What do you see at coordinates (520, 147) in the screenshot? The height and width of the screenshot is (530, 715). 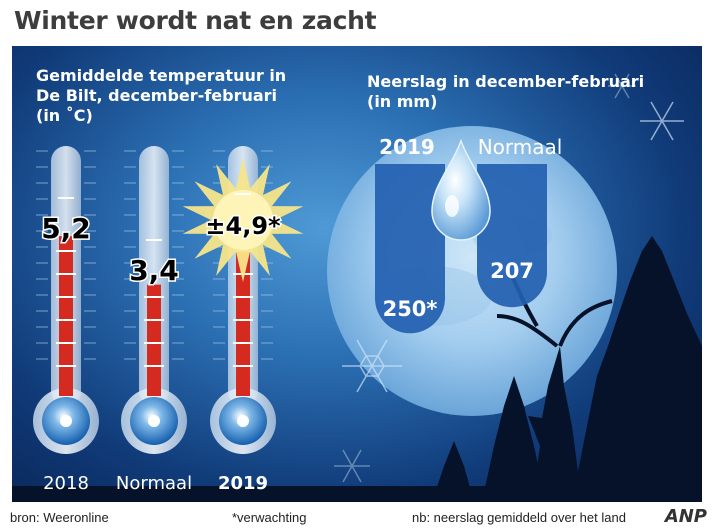 I see `precipitation-category-label: Normaal` at bounding box center [520, 147].